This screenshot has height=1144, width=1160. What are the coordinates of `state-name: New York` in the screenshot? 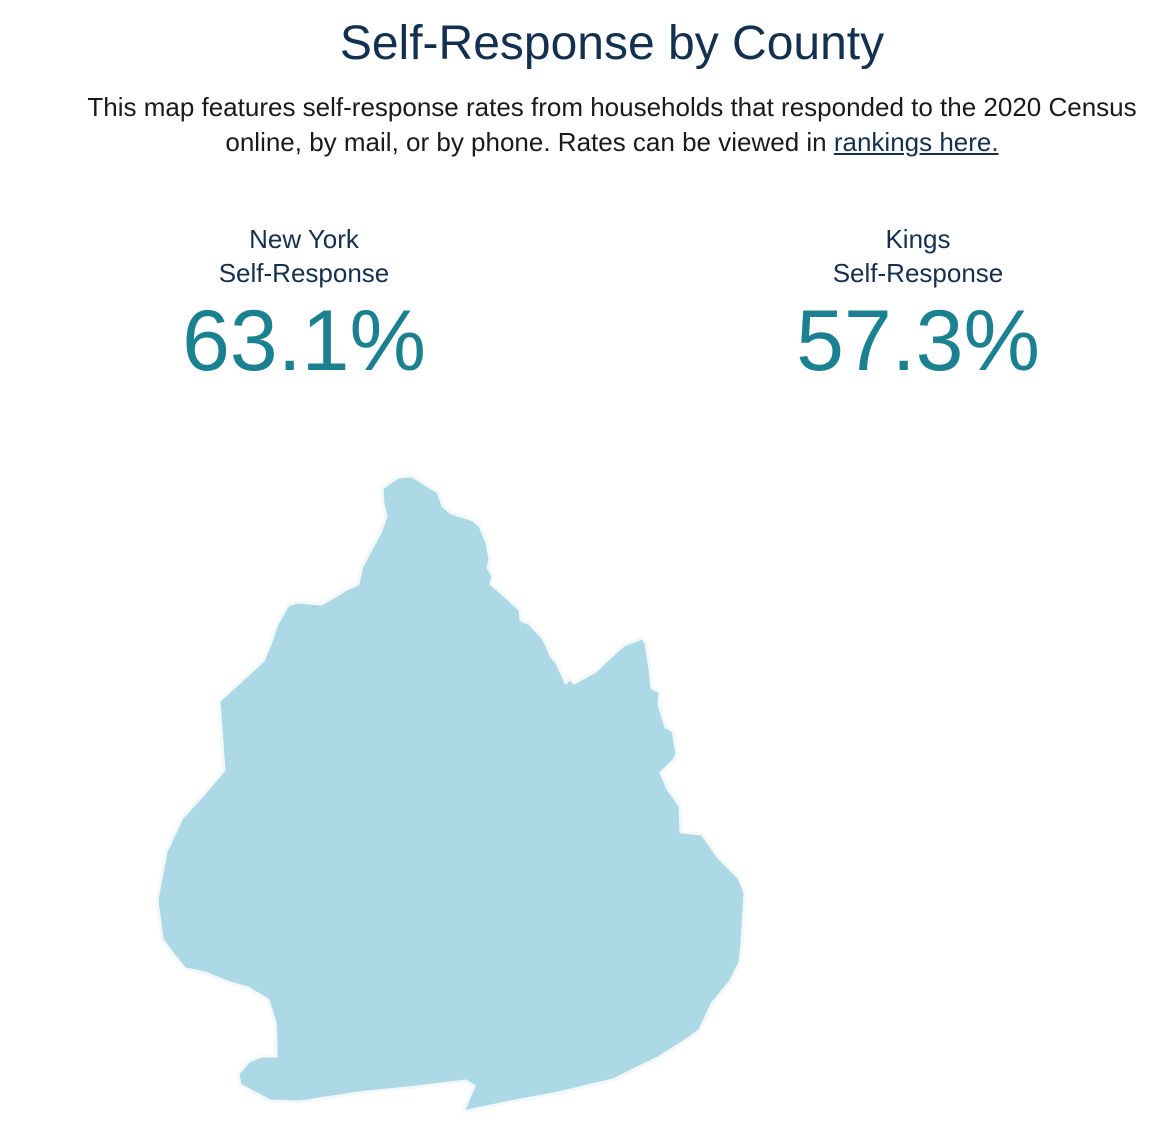 It's located at (304, 239).